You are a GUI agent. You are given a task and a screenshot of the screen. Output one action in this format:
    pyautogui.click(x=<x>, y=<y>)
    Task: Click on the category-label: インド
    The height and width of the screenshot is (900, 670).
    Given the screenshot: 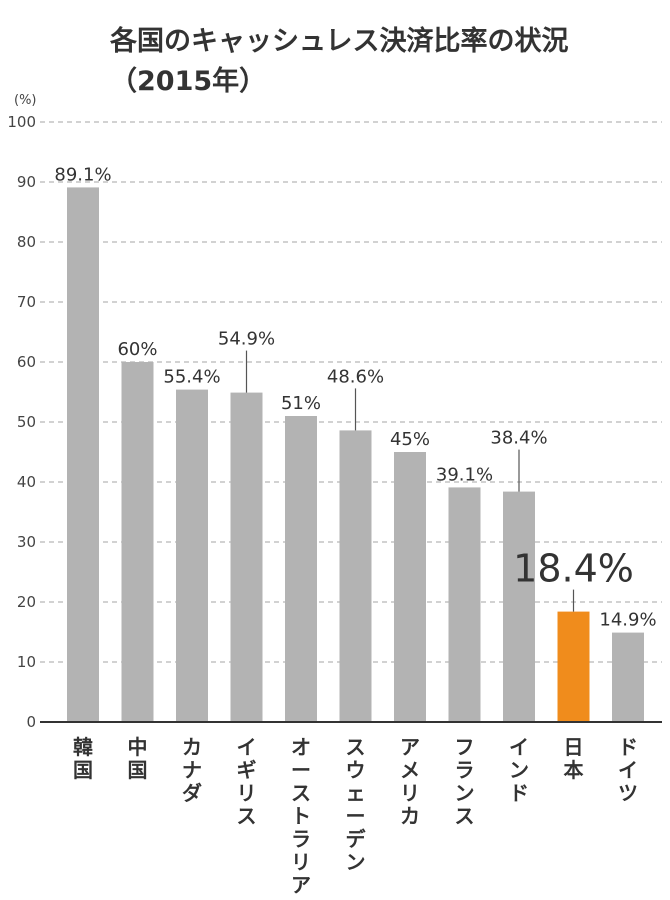 What is the action you would take?
    pyautogui.click(x=519, y=770)
    